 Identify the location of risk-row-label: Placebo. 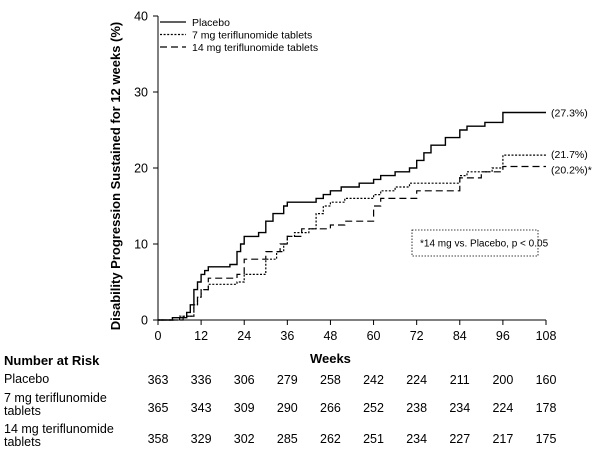
(26, 379).